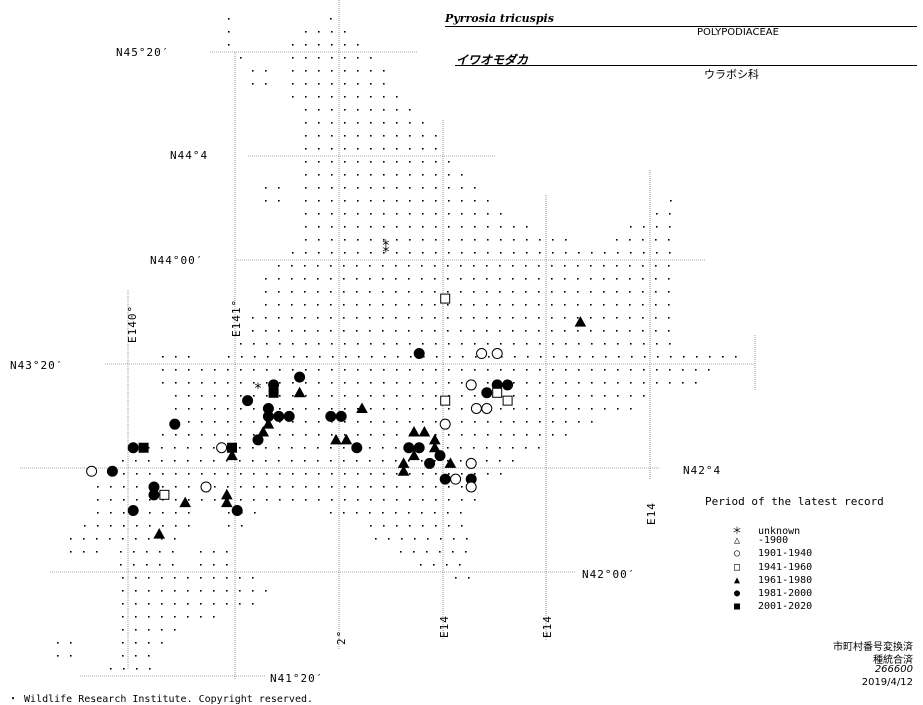 The image size is (923, 705). Describe the element at coordinates (258, 389) in the screenshot. I see `record-asterisk-marker: *` at that location.